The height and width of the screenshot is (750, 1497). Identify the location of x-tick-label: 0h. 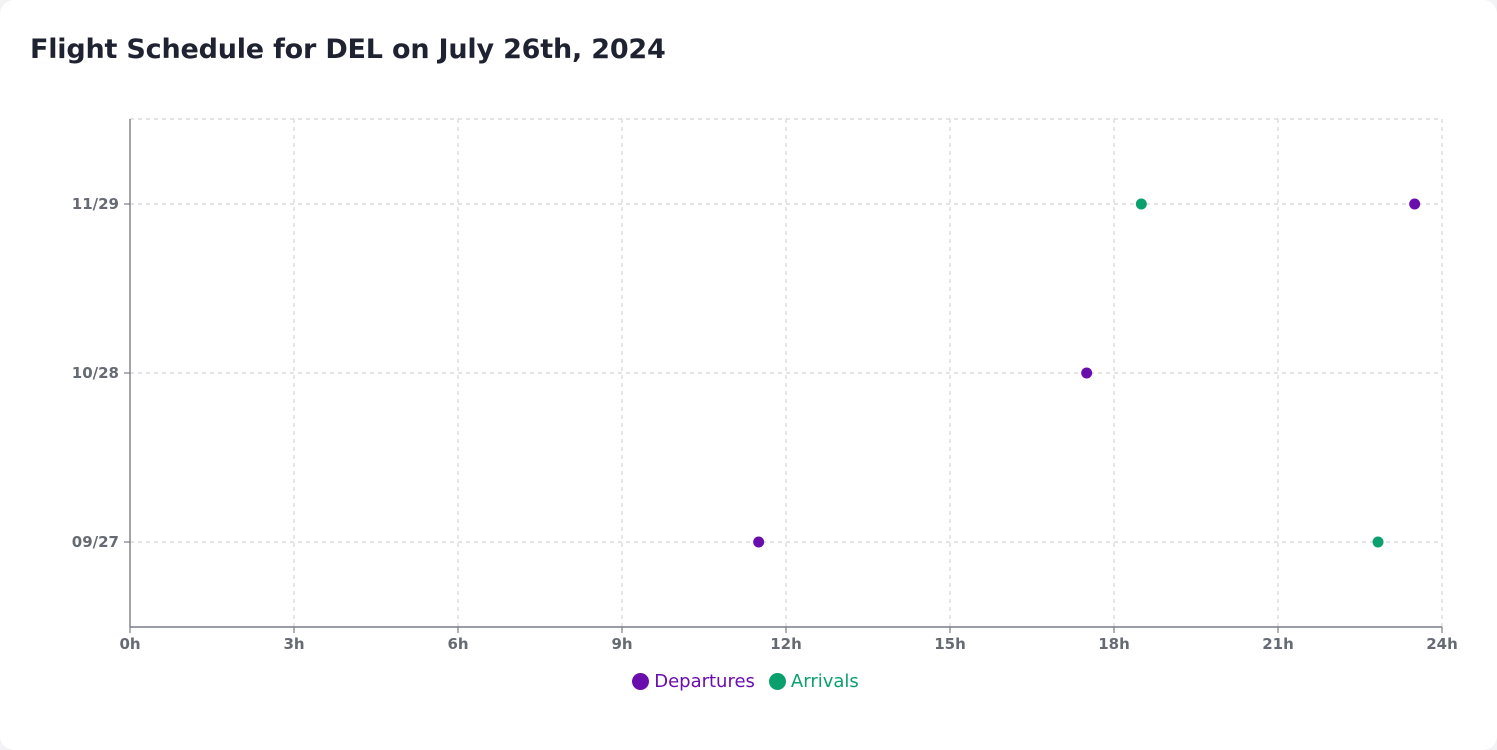
(129, 644).